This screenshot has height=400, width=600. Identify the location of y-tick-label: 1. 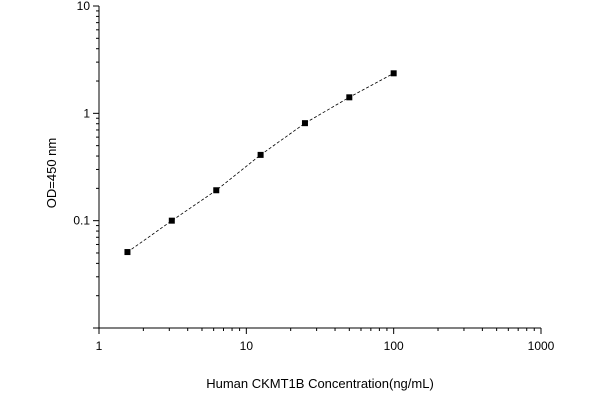
(86, 113).